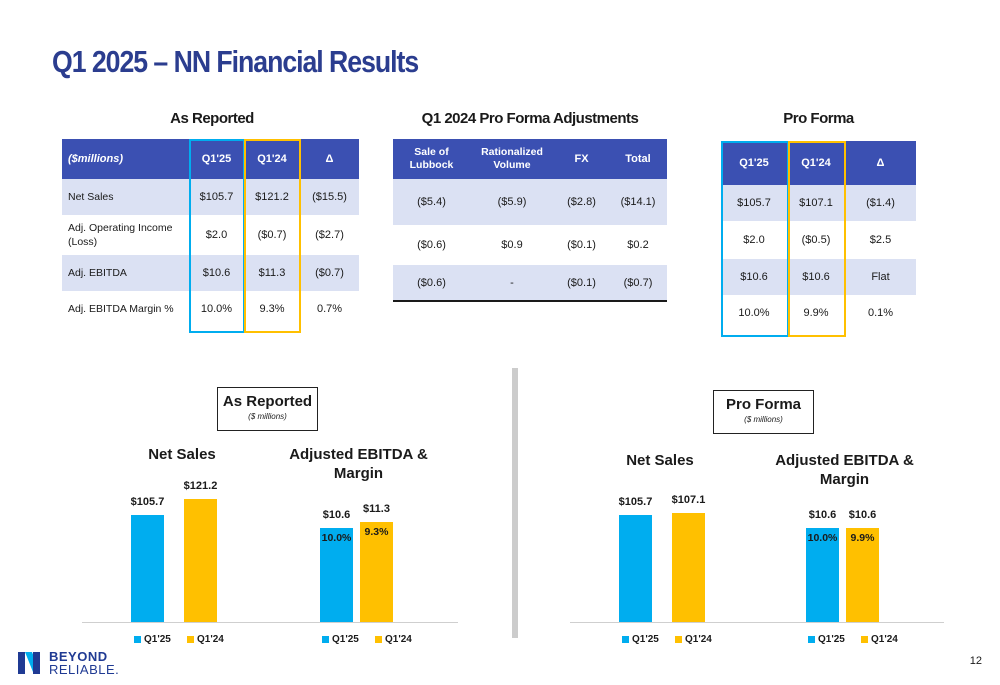 The height and width of the screenshot is (685, 1000). I want to click on table-cell: Adj. EBITDA Margin %, so click(121, 309).